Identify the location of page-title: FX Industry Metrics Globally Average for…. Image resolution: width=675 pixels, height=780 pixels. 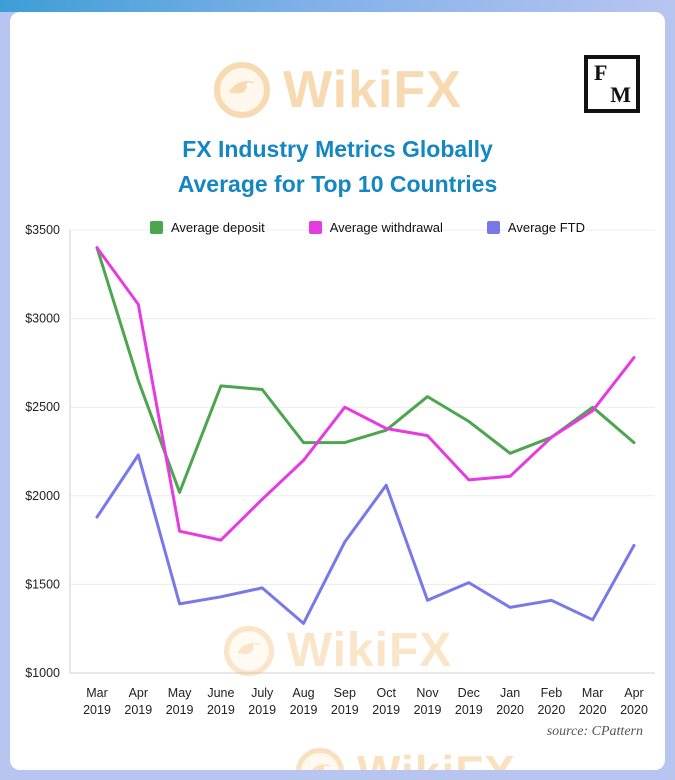
(337, 167).